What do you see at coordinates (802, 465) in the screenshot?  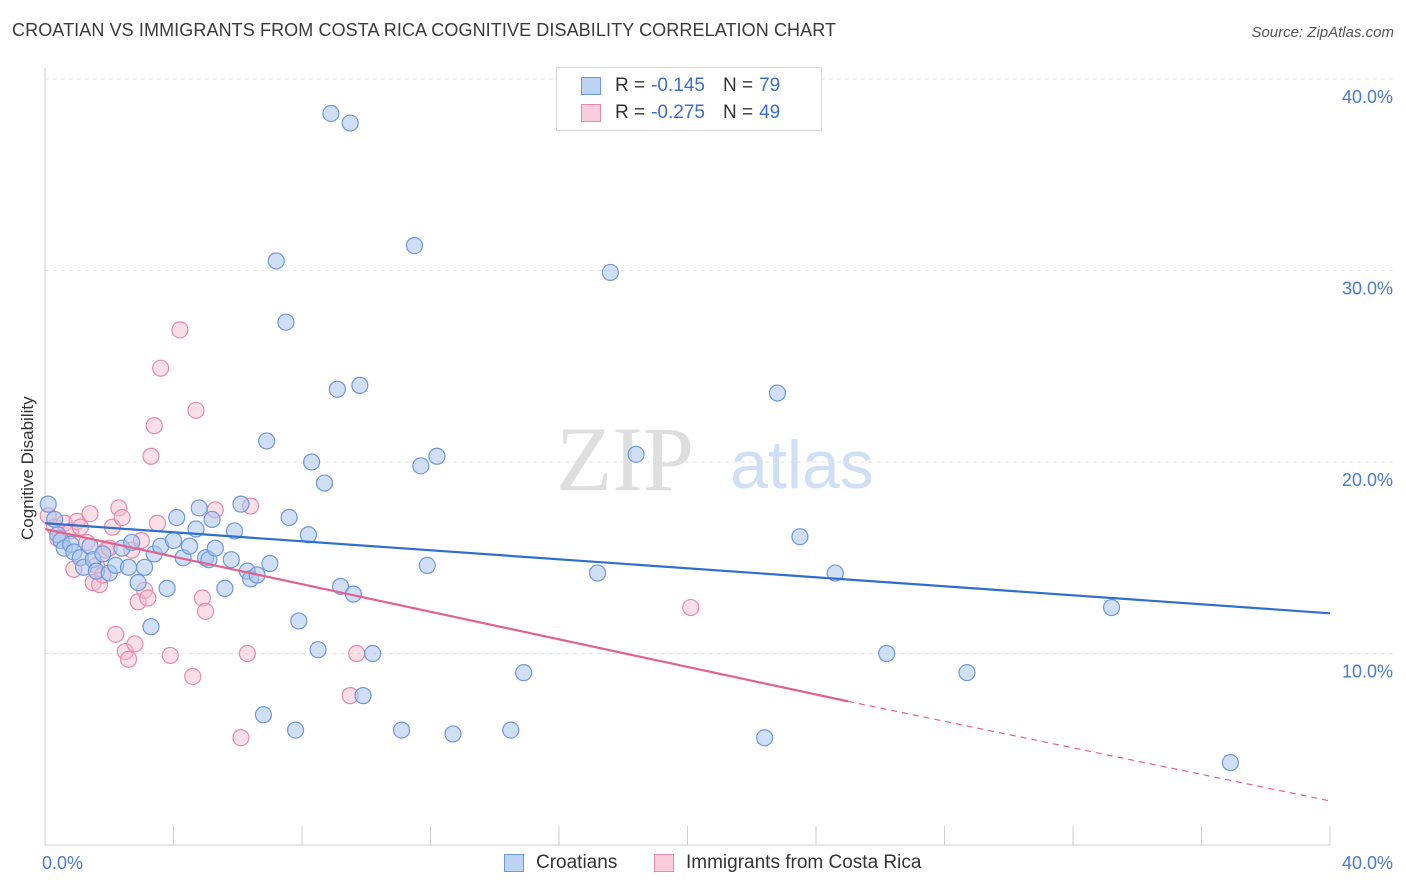 I see `watermark-atlas: atlas` at bounding box center [802, 465].